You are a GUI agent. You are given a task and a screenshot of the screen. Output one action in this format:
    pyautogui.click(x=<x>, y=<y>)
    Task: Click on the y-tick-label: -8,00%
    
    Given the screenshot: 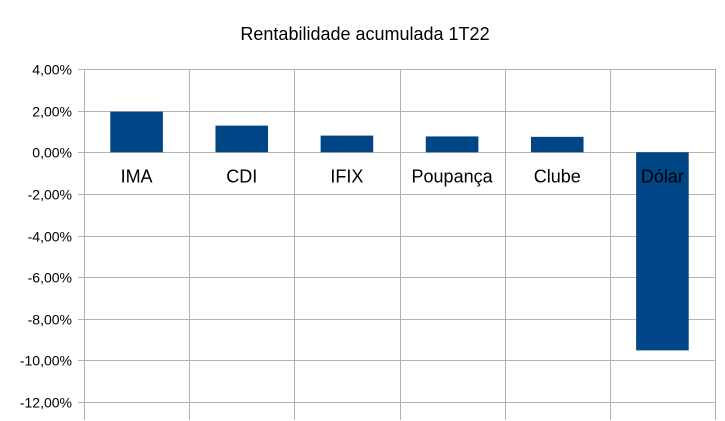 What is the action you would take?
    pyautogui.click(x=50, y=320)
    